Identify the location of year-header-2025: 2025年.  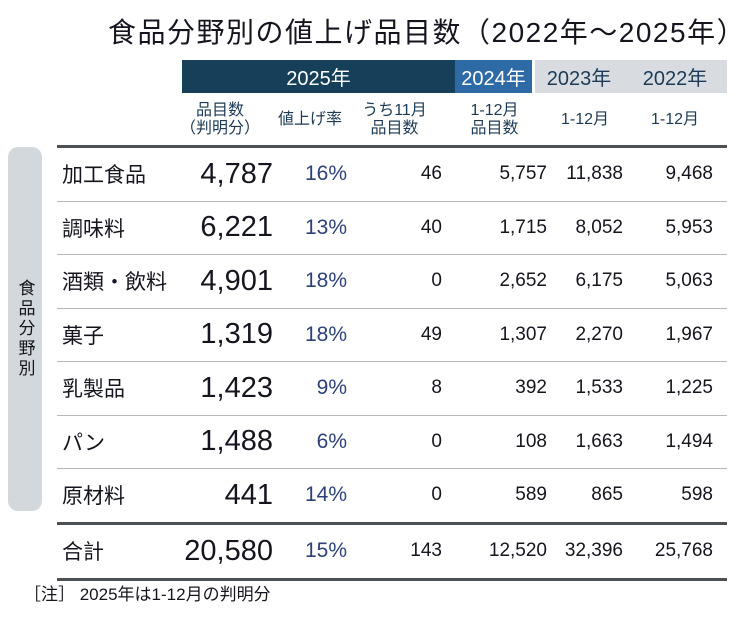
(318, 76).